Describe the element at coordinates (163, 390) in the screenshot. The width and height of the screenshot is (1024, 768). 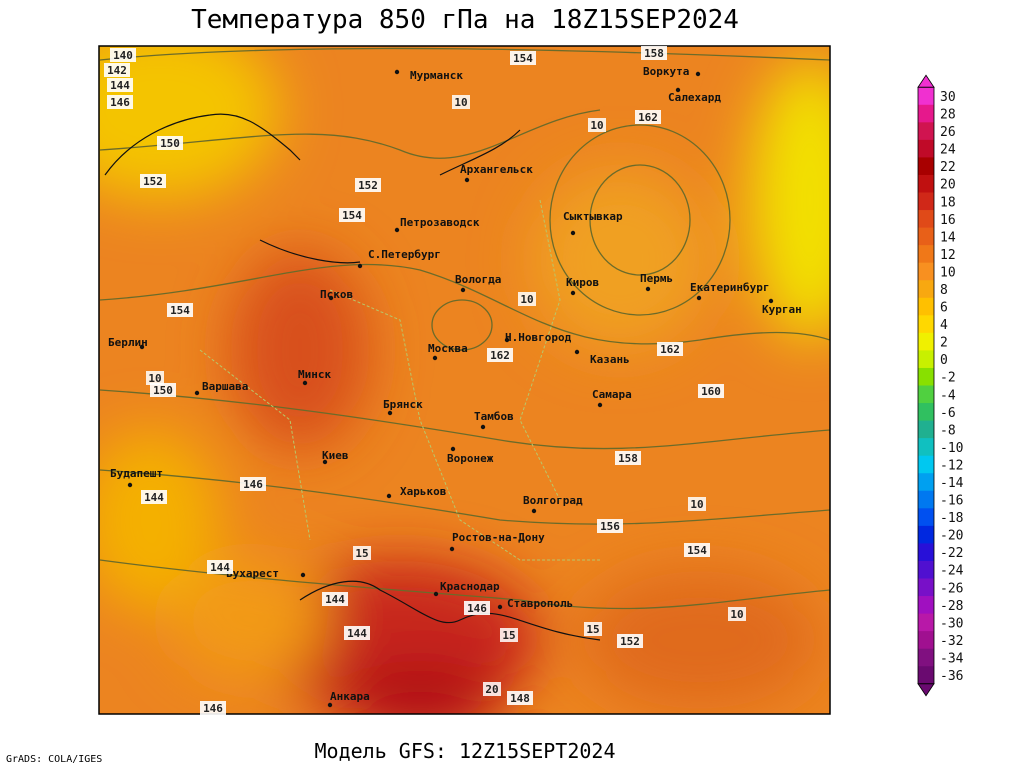
I see `height-contour-label: 150` at that location.